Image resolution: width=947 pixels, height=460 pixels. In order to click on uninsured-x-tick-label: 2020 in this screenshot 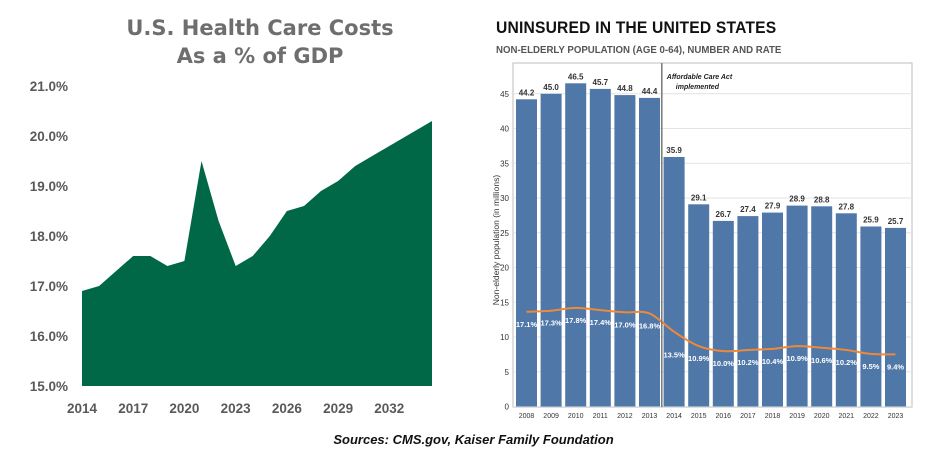, I will do `click(822, 416)`.